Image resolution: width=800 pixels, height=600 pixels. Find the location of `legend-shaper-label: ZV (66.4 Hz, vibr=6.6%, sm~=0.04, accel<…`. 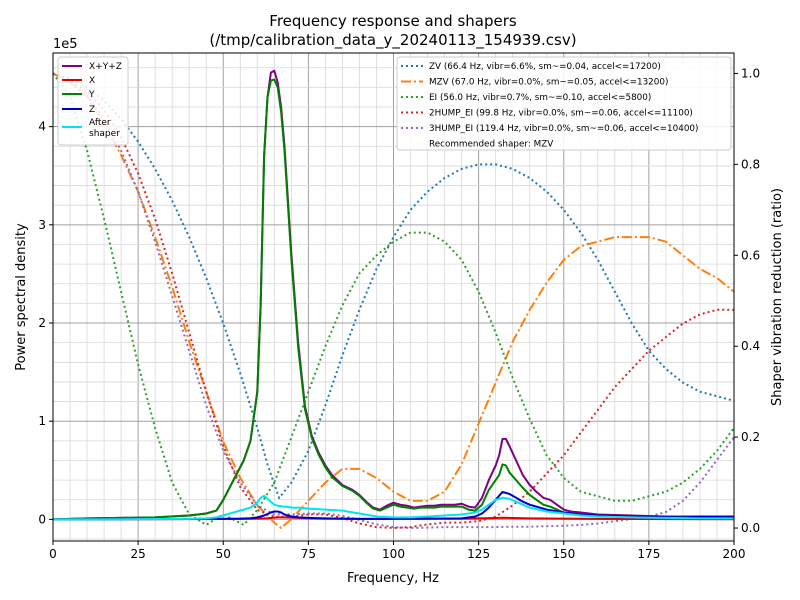

legend-shaper-label: ZV (66.4 Hz, vibr=6.6%, sm~=0.04, accel<… is located at coordinates (545, 67).